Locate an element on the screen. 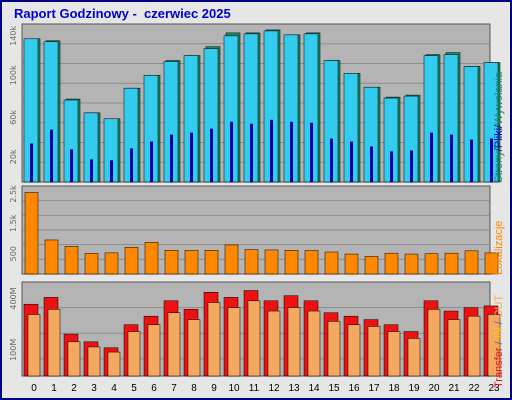  side-label-sep3: / is located at coordinates (499, 342).